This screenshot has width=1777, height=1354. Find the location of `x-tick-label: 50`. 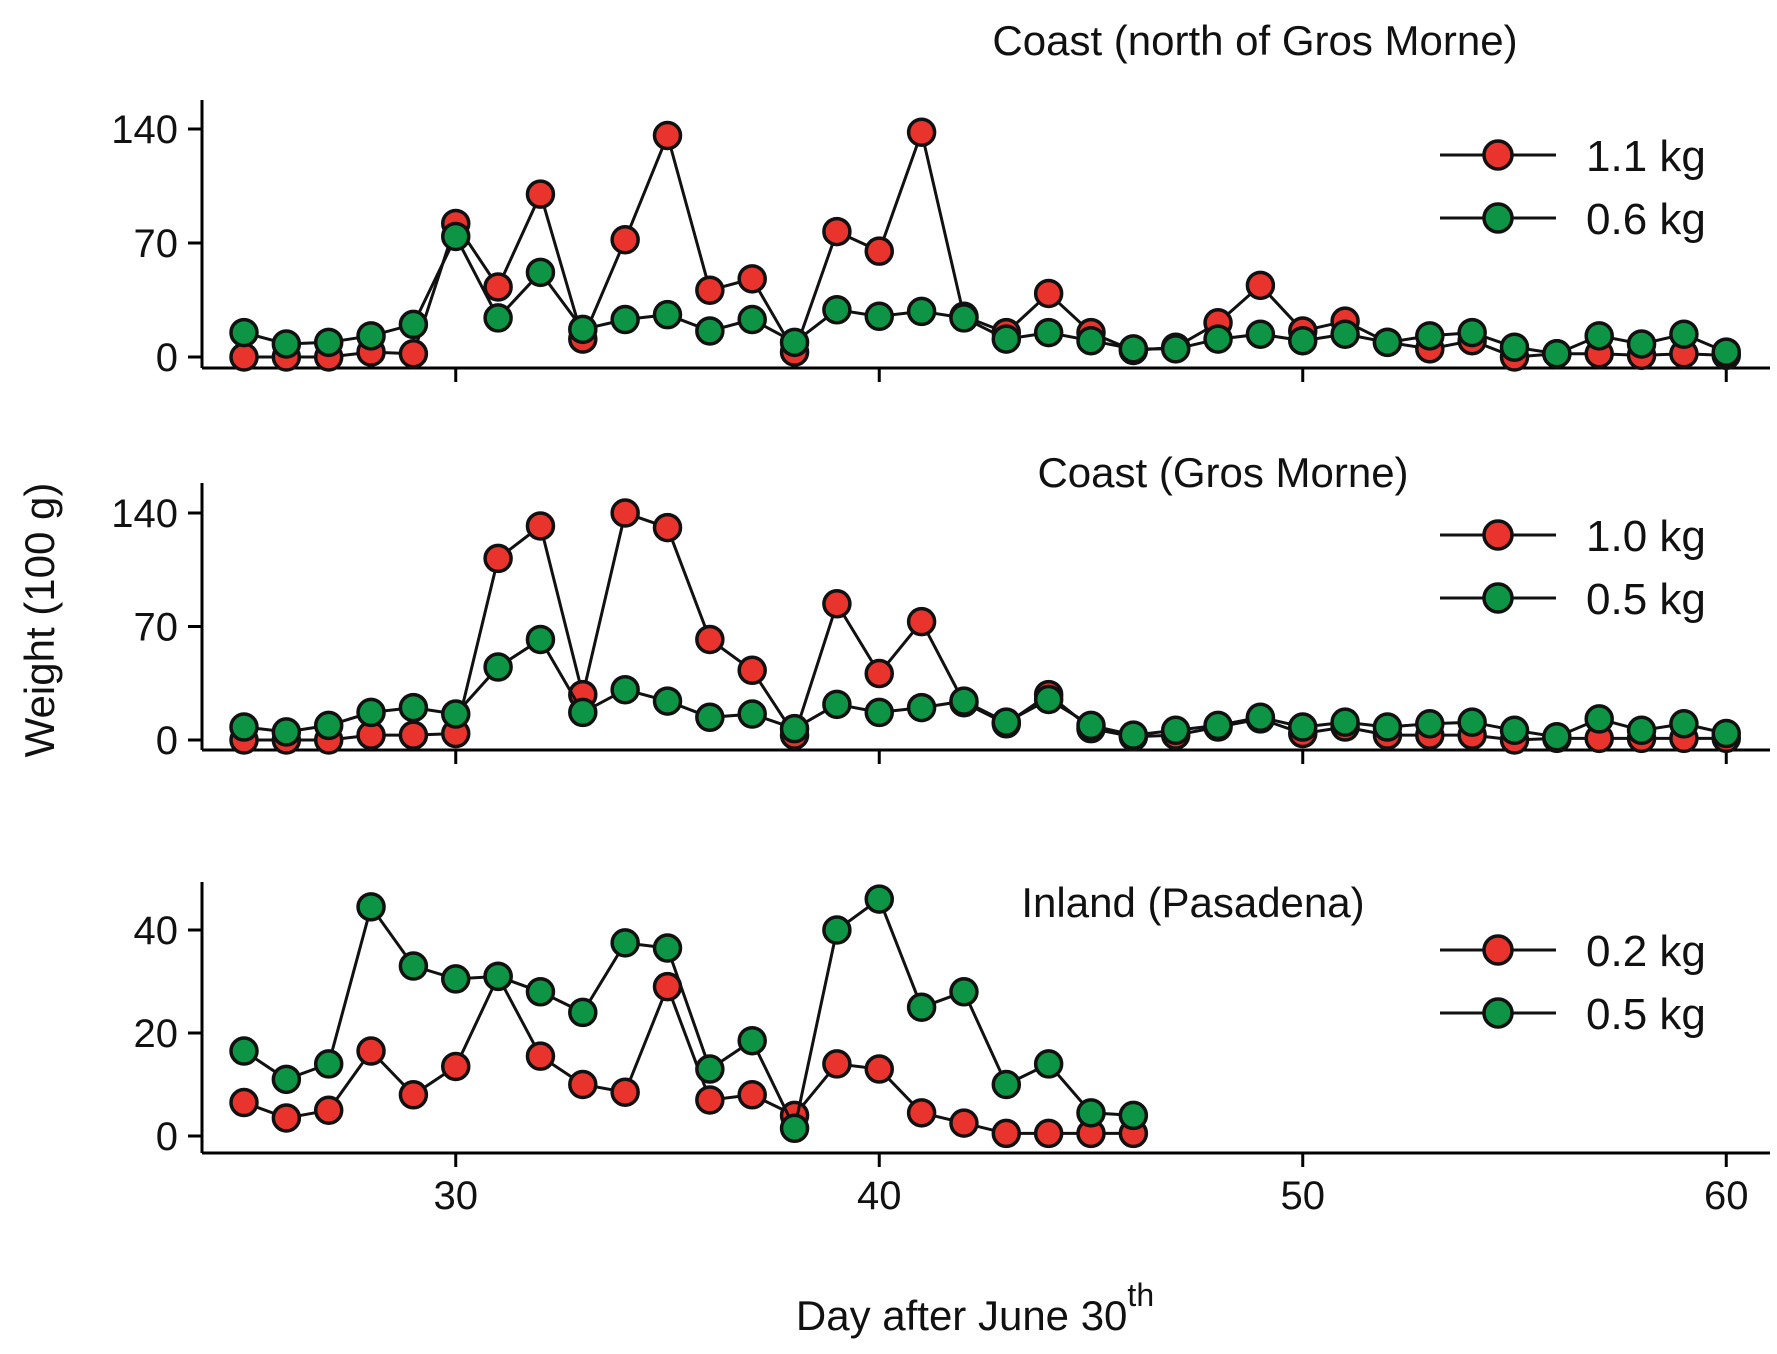

x-tick-label: 50 is located at coordinates (1303, 1196).